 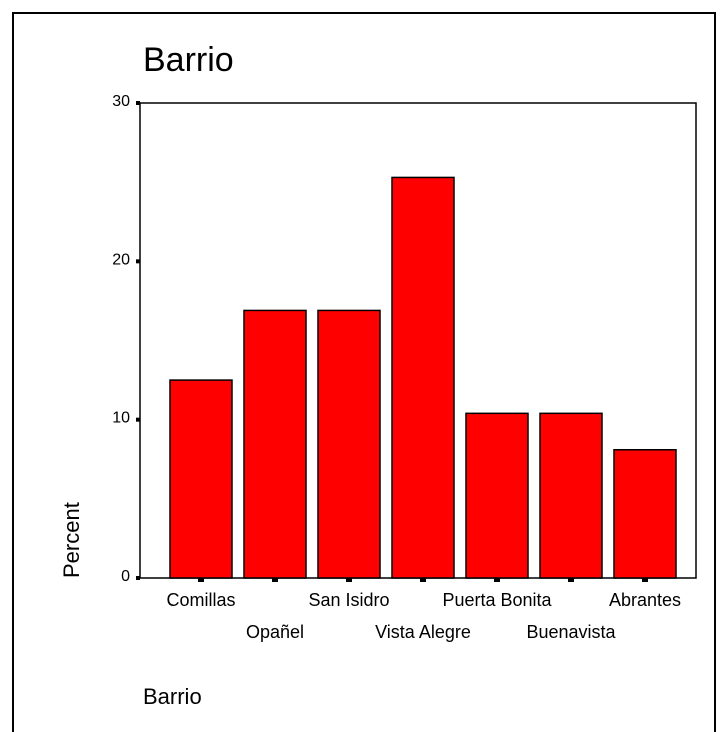 I want to click on x-tick-label: Comillas, so click(x=200, y=600).